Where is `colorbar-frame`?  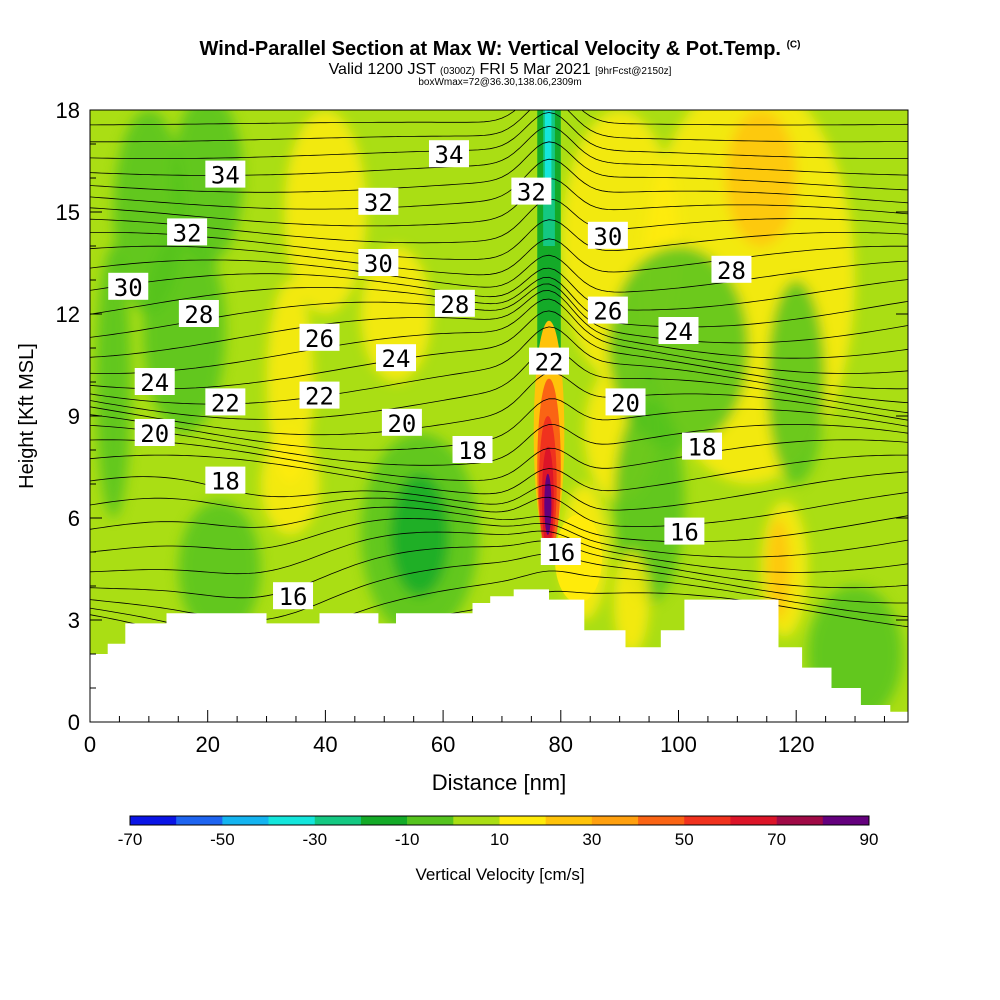 colorbar-frame is located at coordinates (499, 820).